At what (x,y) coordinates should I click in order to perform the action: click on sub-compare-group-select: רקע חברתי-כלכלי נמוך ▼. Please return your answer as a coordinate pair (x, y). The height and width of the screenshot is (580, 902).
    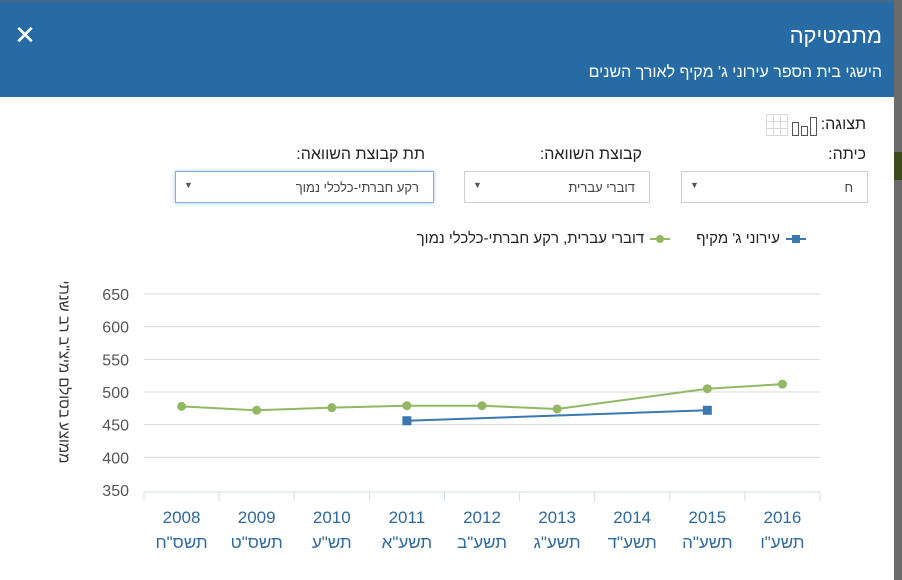
    Looking at the image, I should click on (304, 187).